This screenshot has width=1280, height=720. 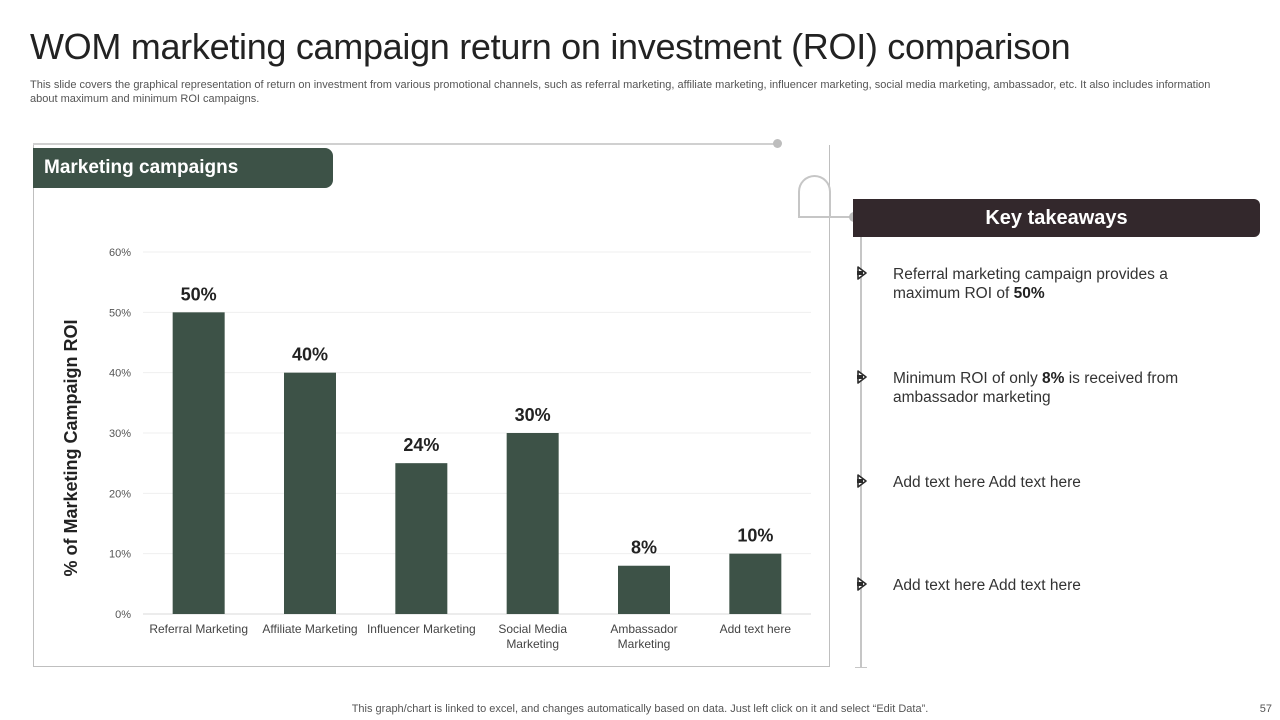 What do you see at coordinates (309, 629) in the screenshot?
I see `x-tick-label: Affiliate Marketing` at bounding box center [309, 629].